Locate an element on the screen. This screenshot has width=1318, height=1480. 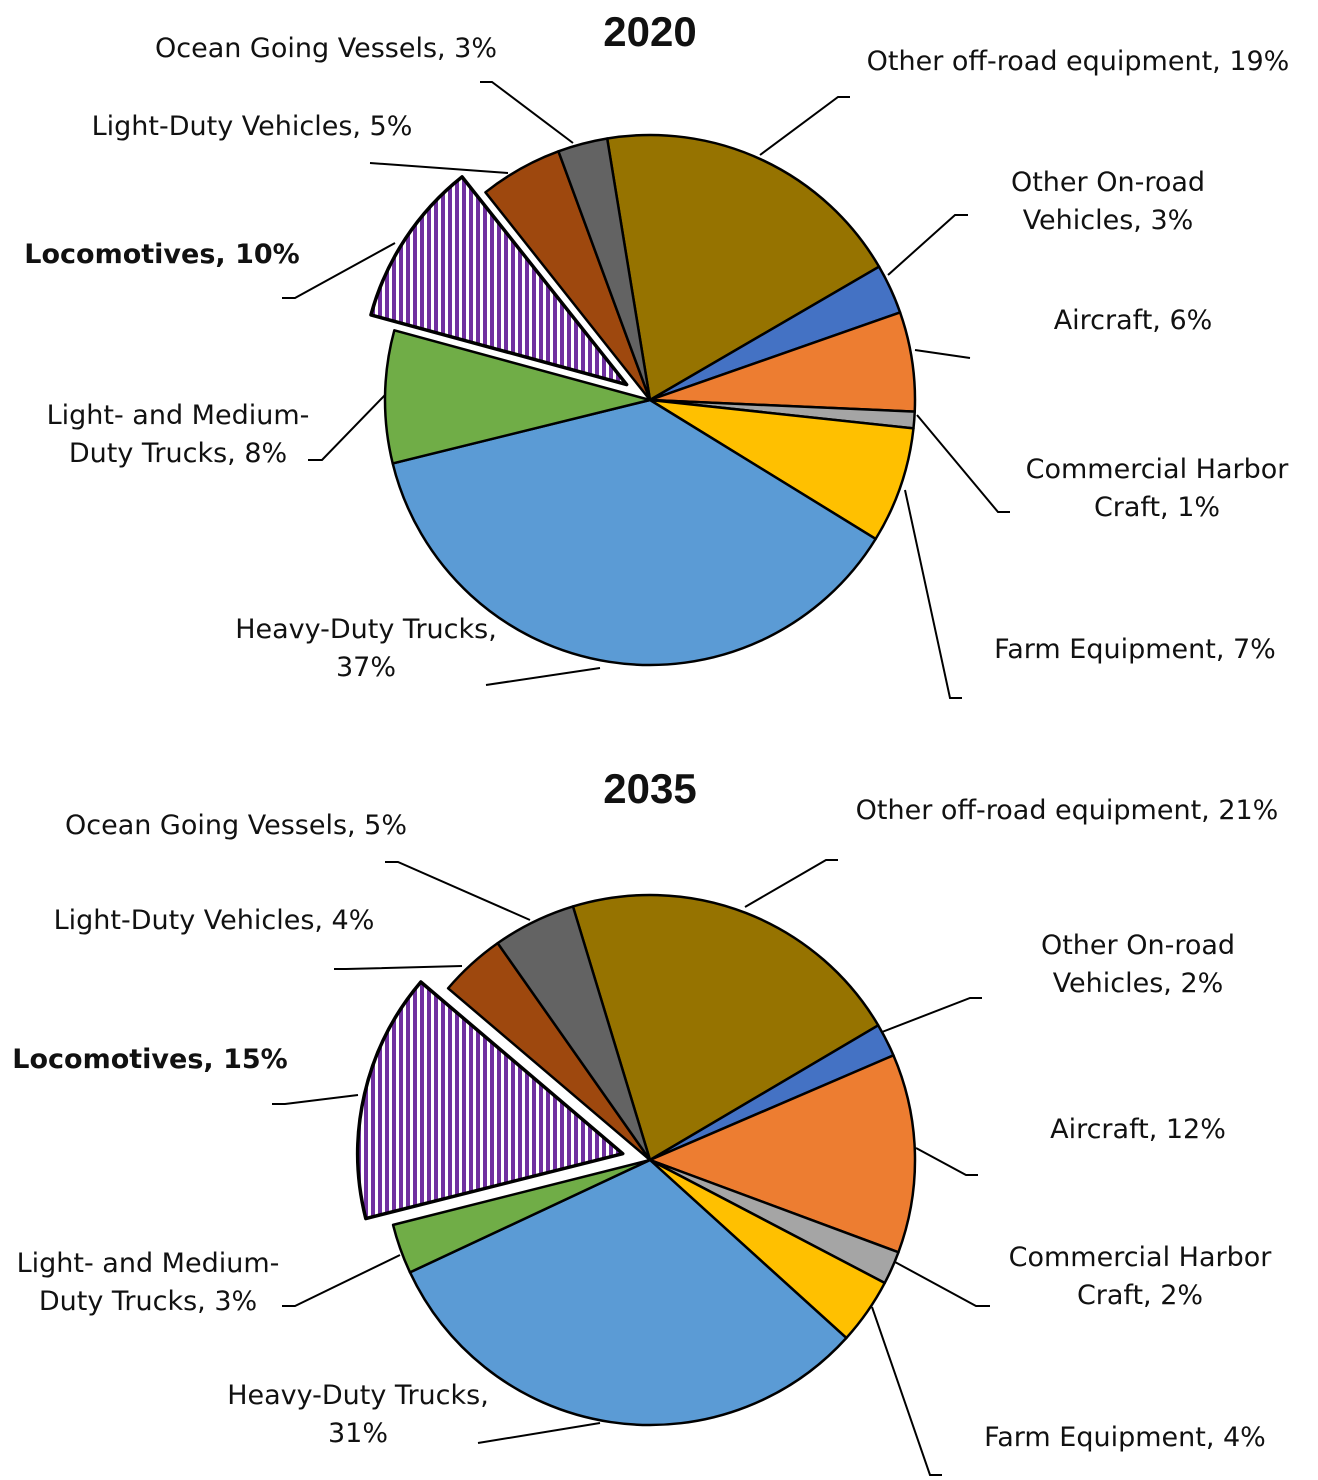
slice-label: Locomotives, 15% is located at coordinates (149, 1059).